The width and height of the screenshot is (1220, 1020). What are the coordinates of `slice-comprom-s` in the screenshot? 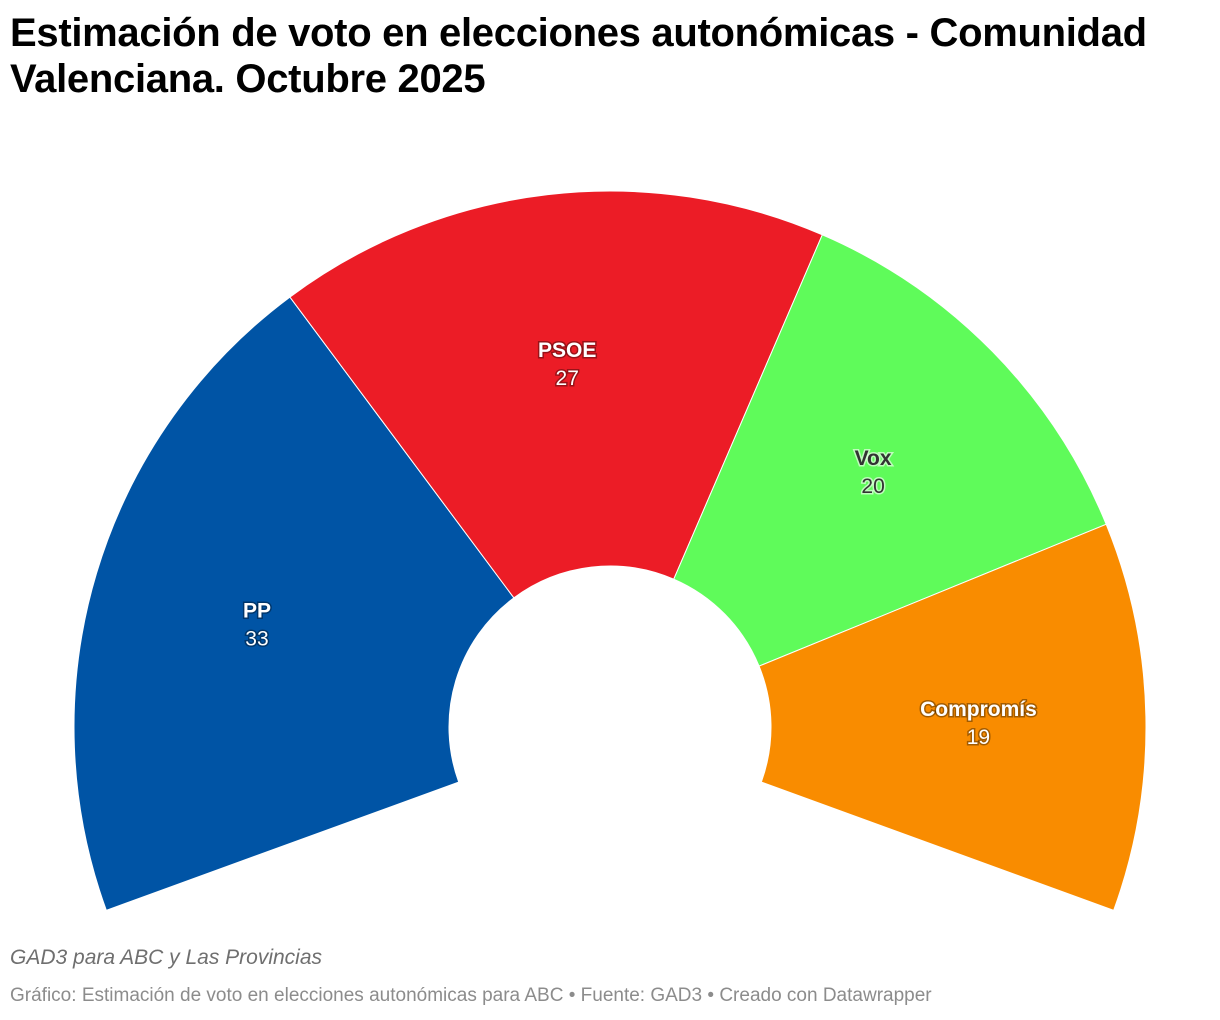 It's located at (952, 717).